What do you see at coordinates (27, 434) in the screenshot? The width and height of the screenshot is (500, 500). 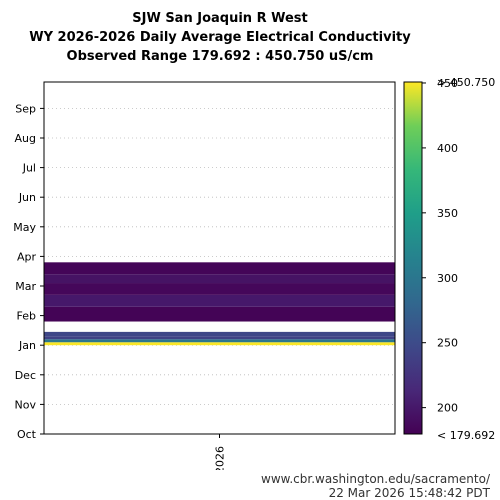 I see `y-tick-label: Oct` at bounding box center [27, 434].